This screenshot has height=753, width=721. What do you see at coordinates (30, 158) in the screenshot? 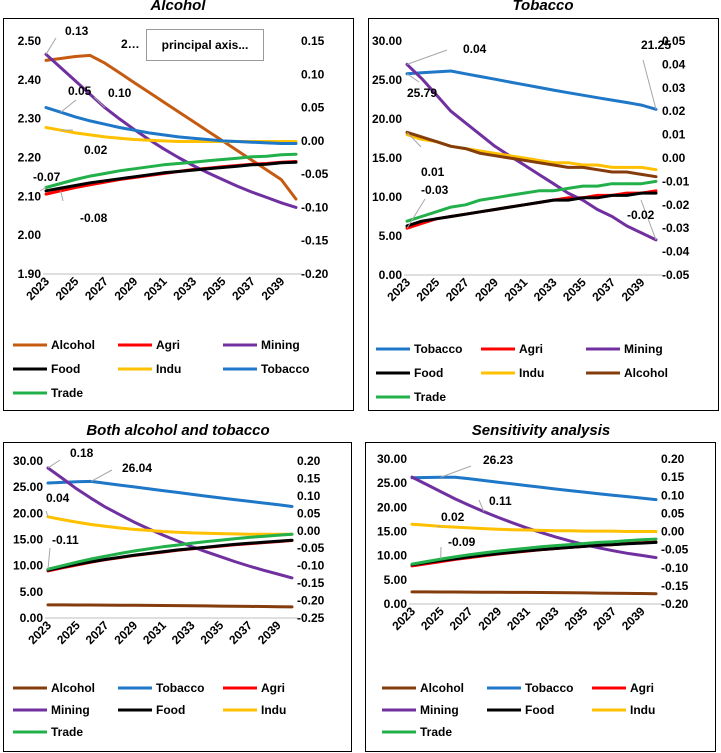
I see `y-tick-label: 2.20` at bounding box center [30, 158].